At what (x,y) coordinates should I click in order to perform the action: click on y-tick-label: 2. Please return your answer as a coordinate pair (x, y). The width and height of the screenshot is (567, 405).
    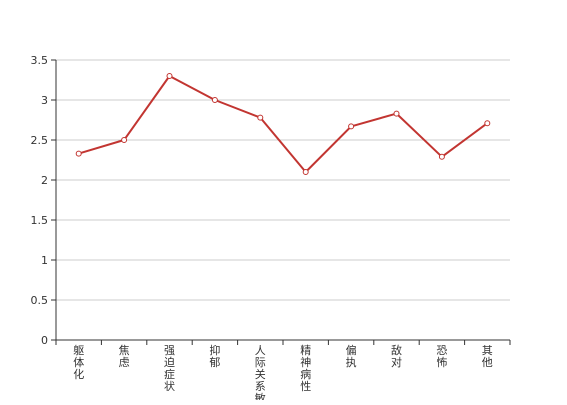
    Looking at the image, I should click on (44, 180).